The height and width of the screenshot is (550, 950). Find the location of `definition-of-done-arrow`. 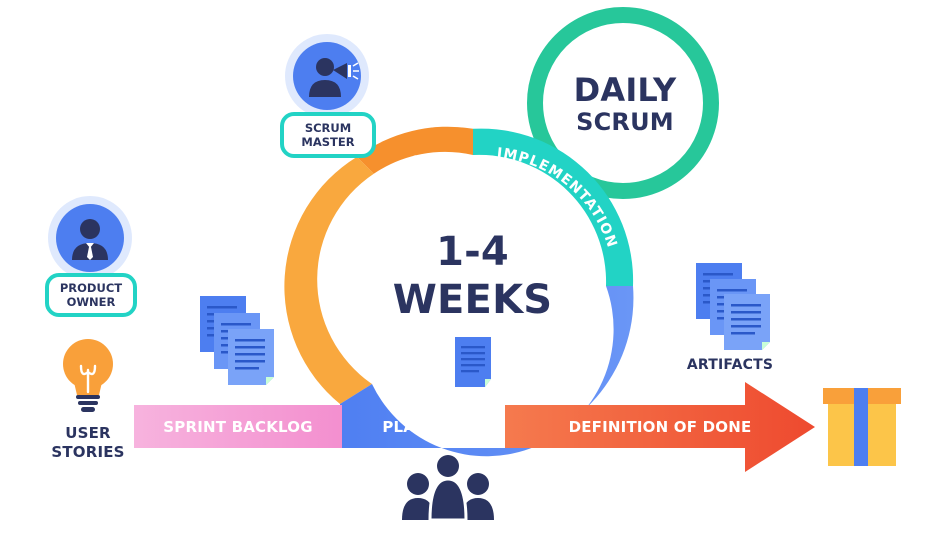

definition-of-done-arrow is located at coordinates (660, 427).